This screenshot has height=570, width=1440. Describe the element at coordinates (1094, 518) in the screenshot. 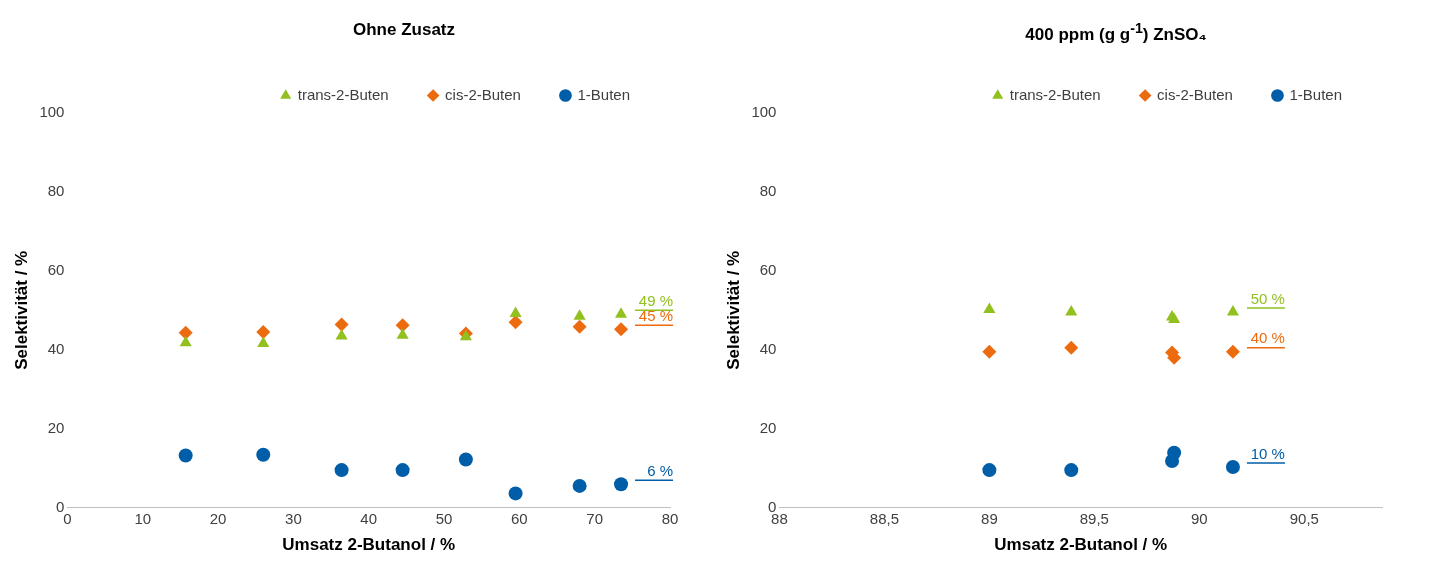

I see `x-tick-label: 89,5` at that location.